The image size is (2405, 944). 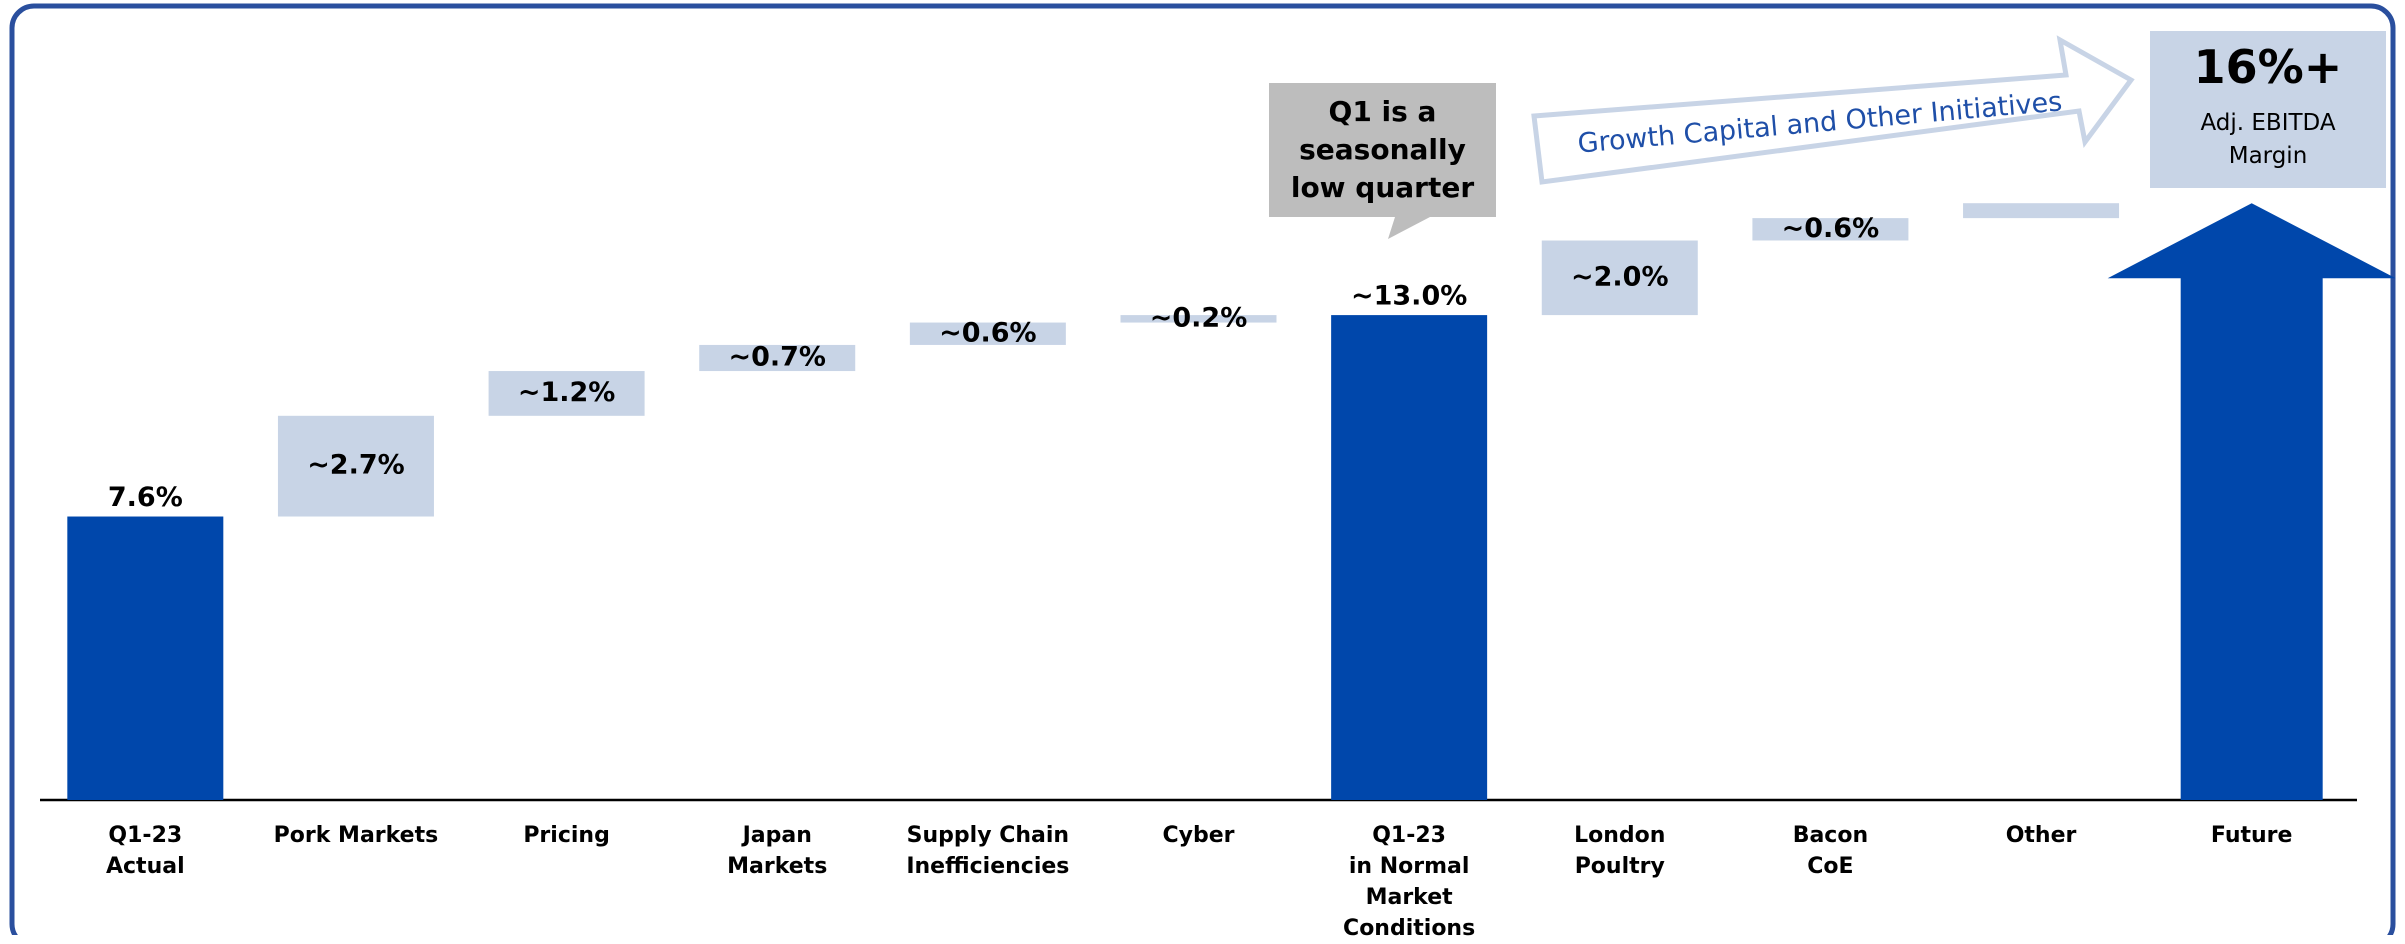 What do you see at coordinates (2251, 501) in the screenshot?
I see `future-arrow` at bounding box center [2251, 501].